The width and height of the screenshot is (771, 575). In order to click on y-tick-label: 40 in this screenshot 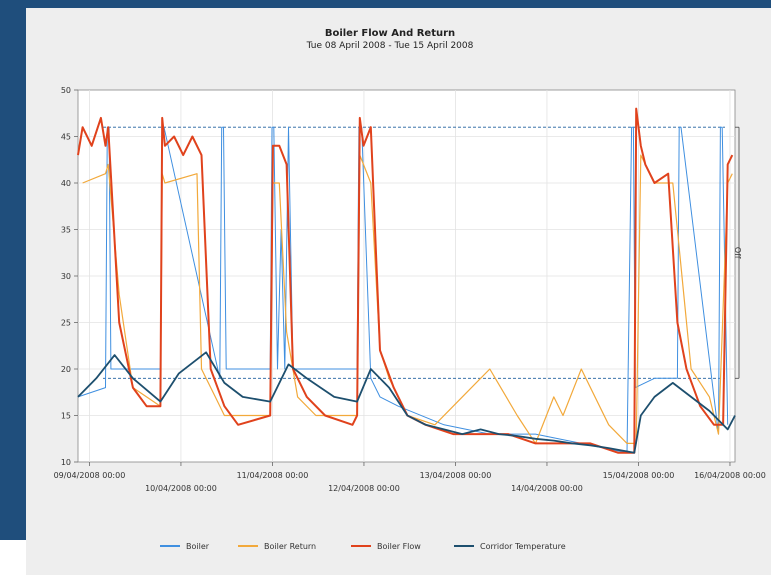, I will do `click(66, 183)`.